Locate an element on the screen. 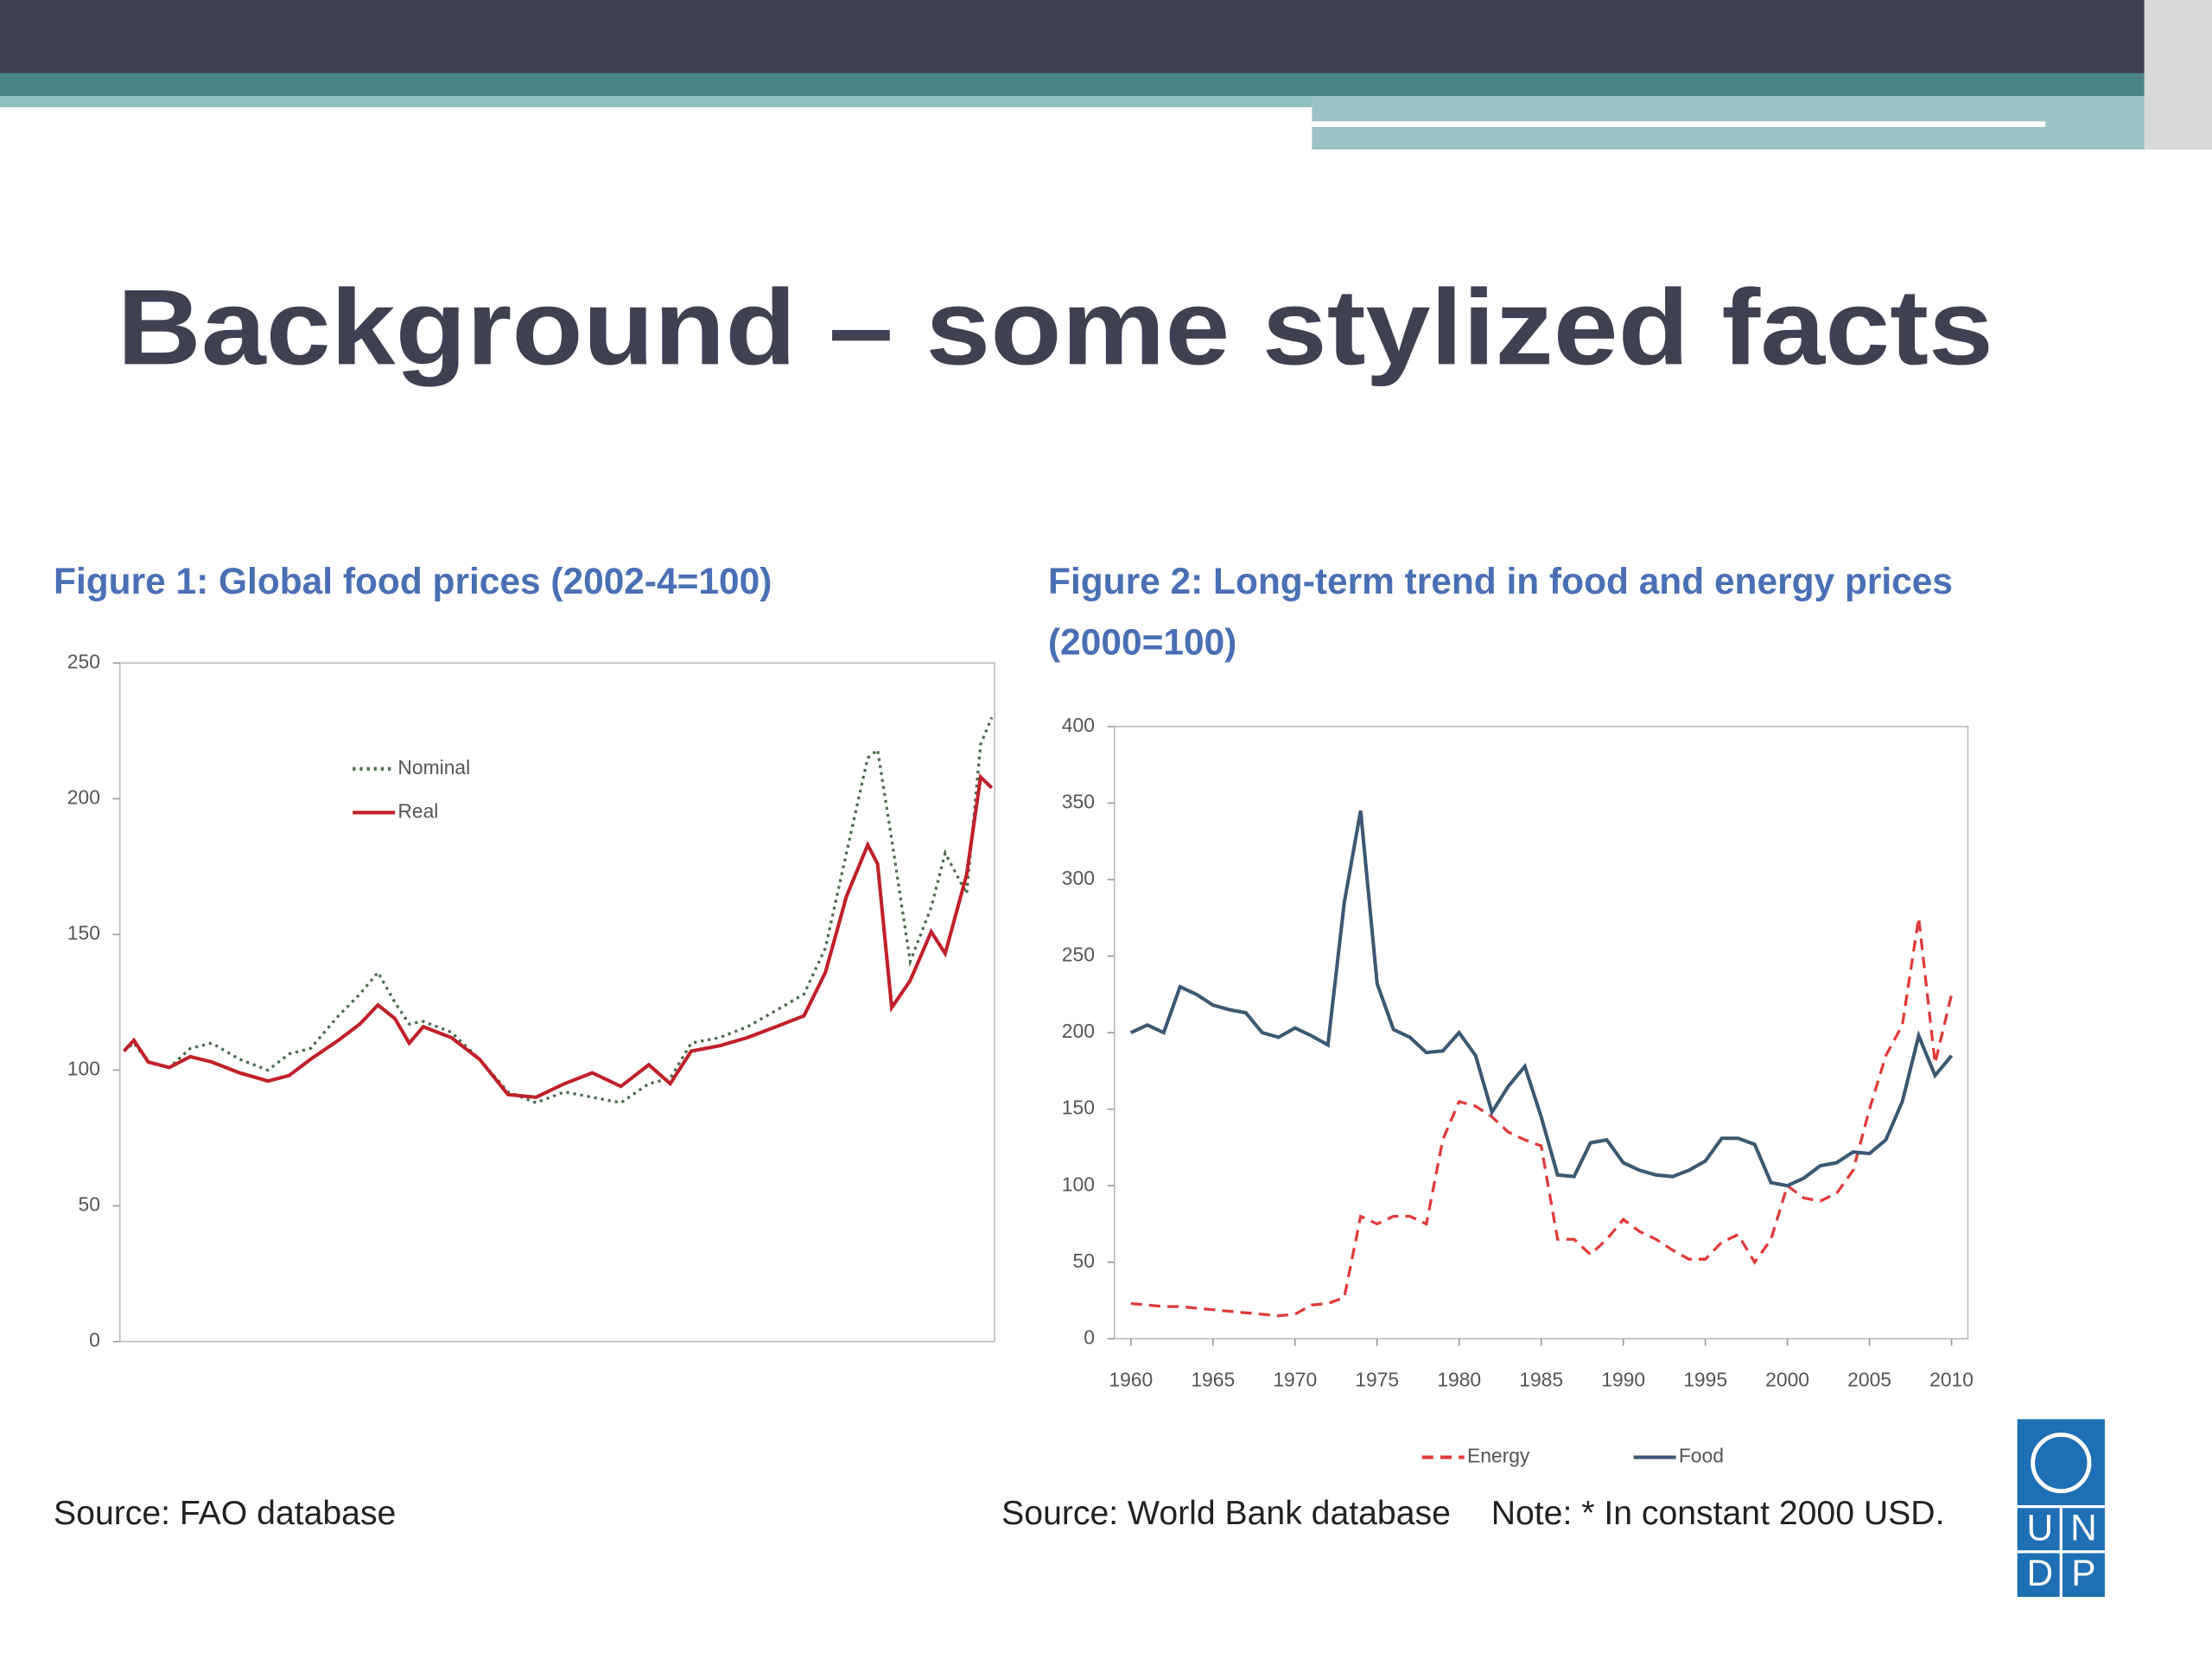 The width and height of the screenshot is (2212, 1659). logo-letter: D is located at coordinates (2039, 1573).